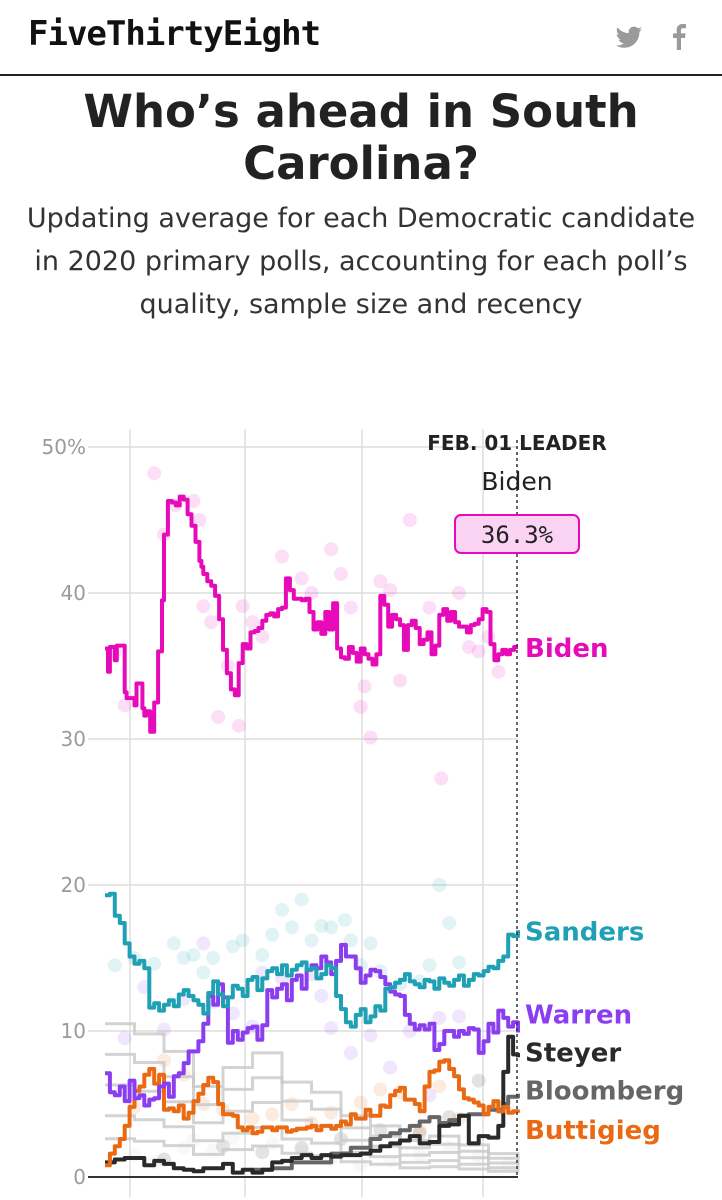  I want to click on y-tick-label: 10, so click(73, 1031).